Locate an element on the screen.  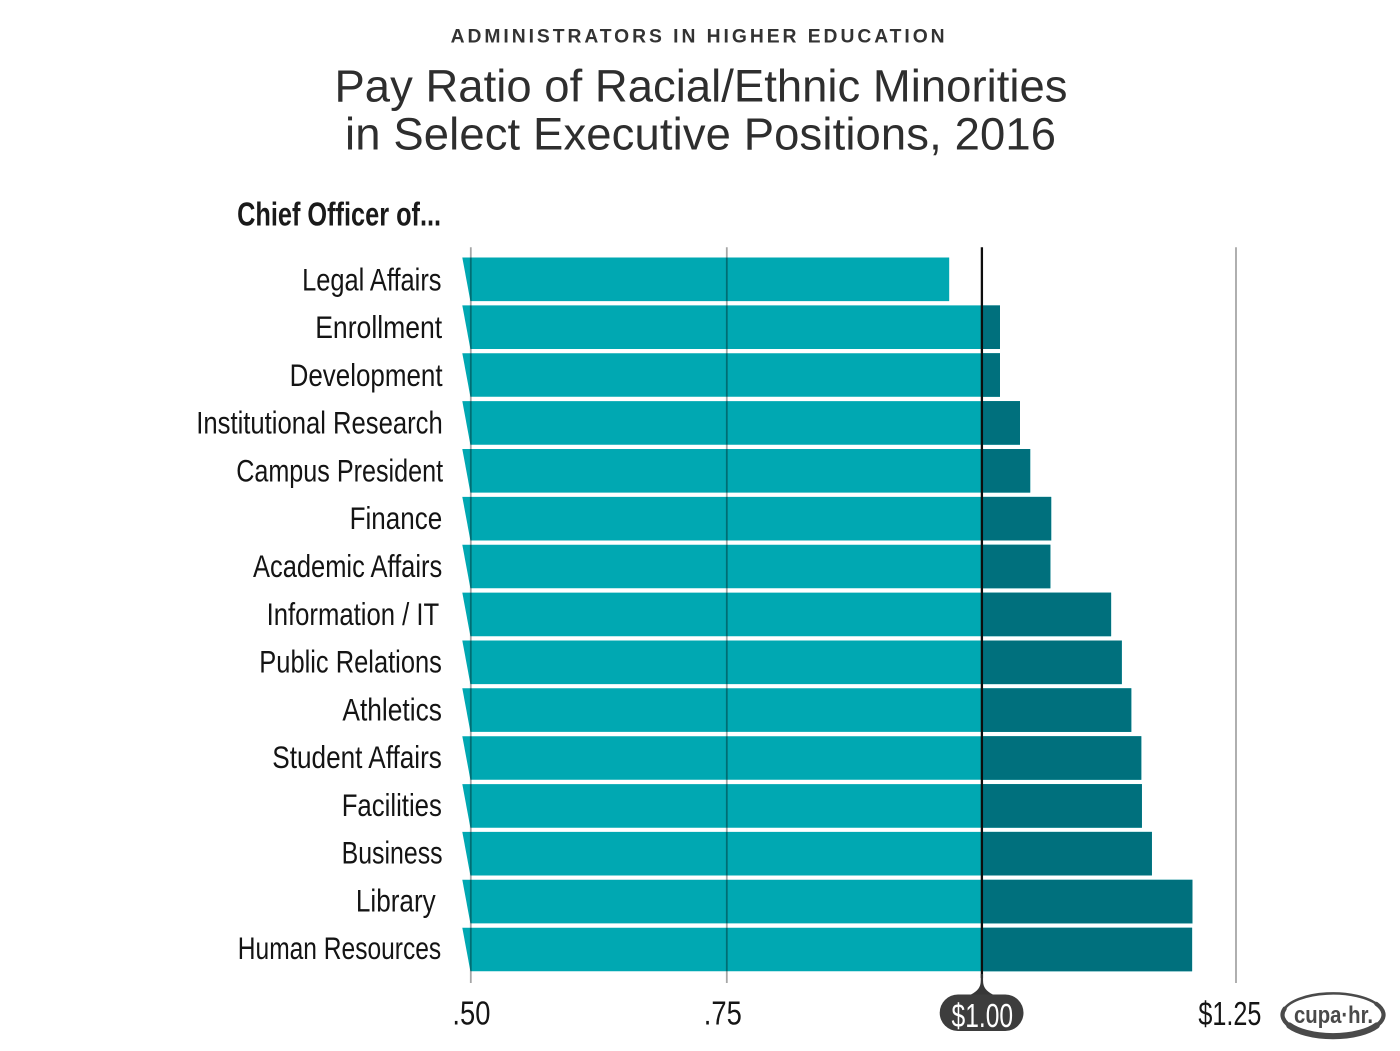
svg-text: .50 is located at coordinates (471, 1013).